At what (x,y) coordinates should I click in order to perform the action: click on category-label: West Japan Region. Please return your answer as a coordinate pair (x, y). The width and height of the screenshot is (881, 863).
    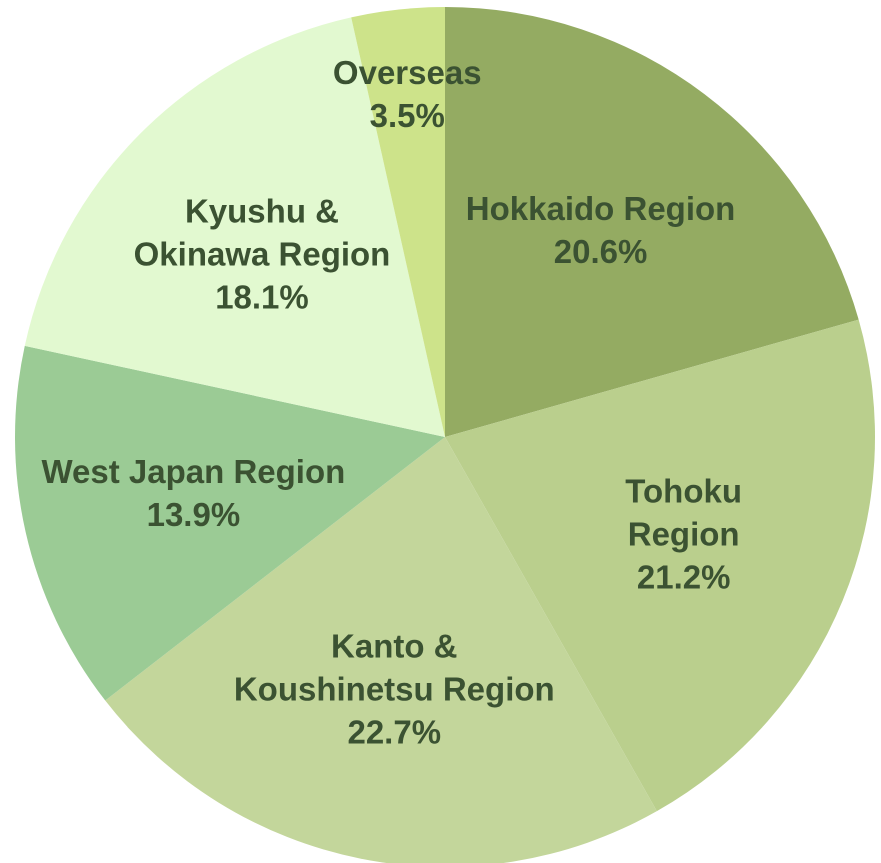
    Looking at the image, I should click on (193, 472).